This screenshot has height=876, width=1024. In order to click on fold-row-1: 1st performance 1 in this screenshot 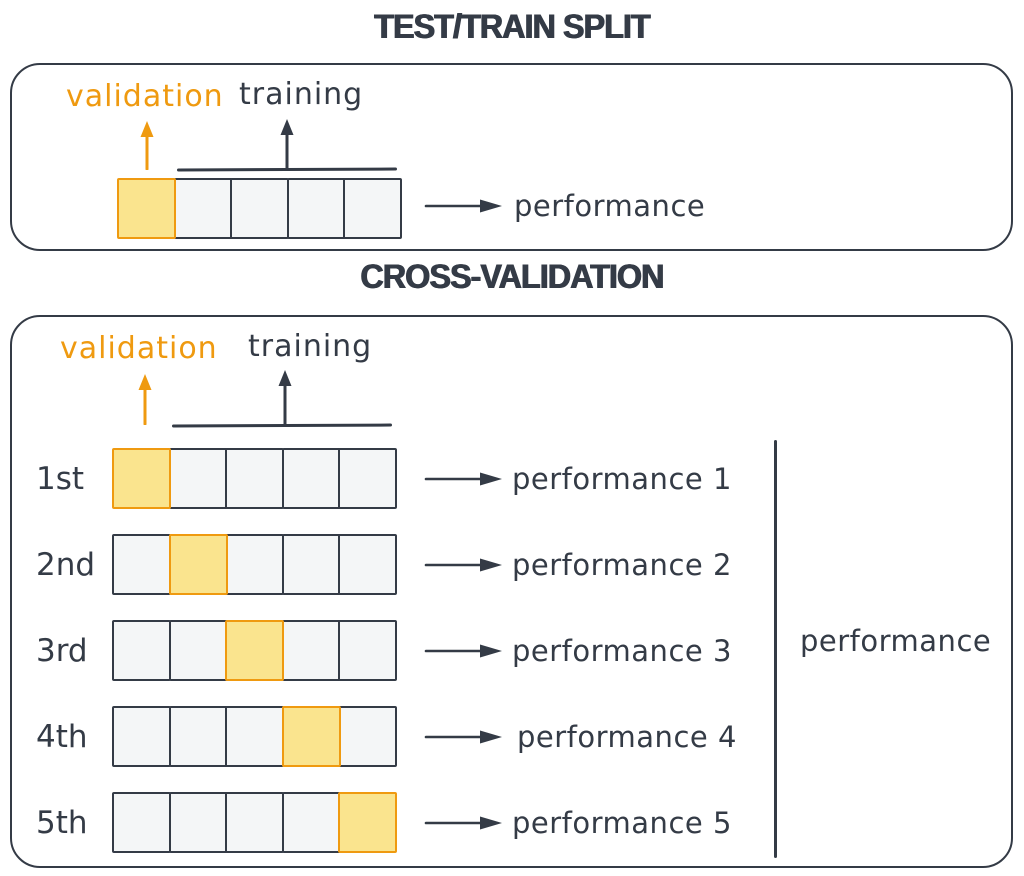, I will do `click(511, 478)`.